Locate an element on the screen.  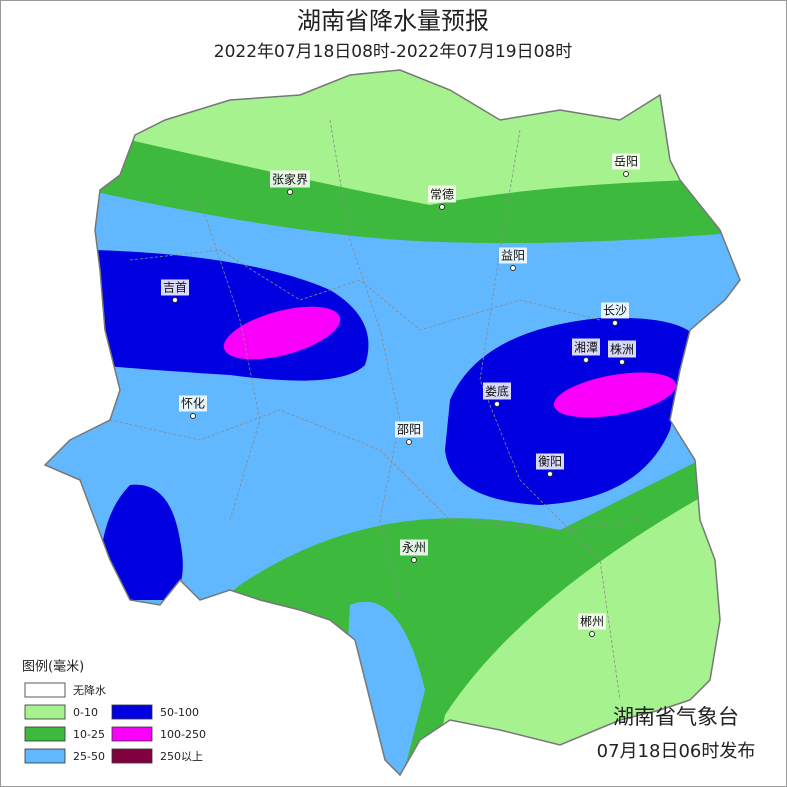
city-name: 怀化 is located at coordinates (193, 404).